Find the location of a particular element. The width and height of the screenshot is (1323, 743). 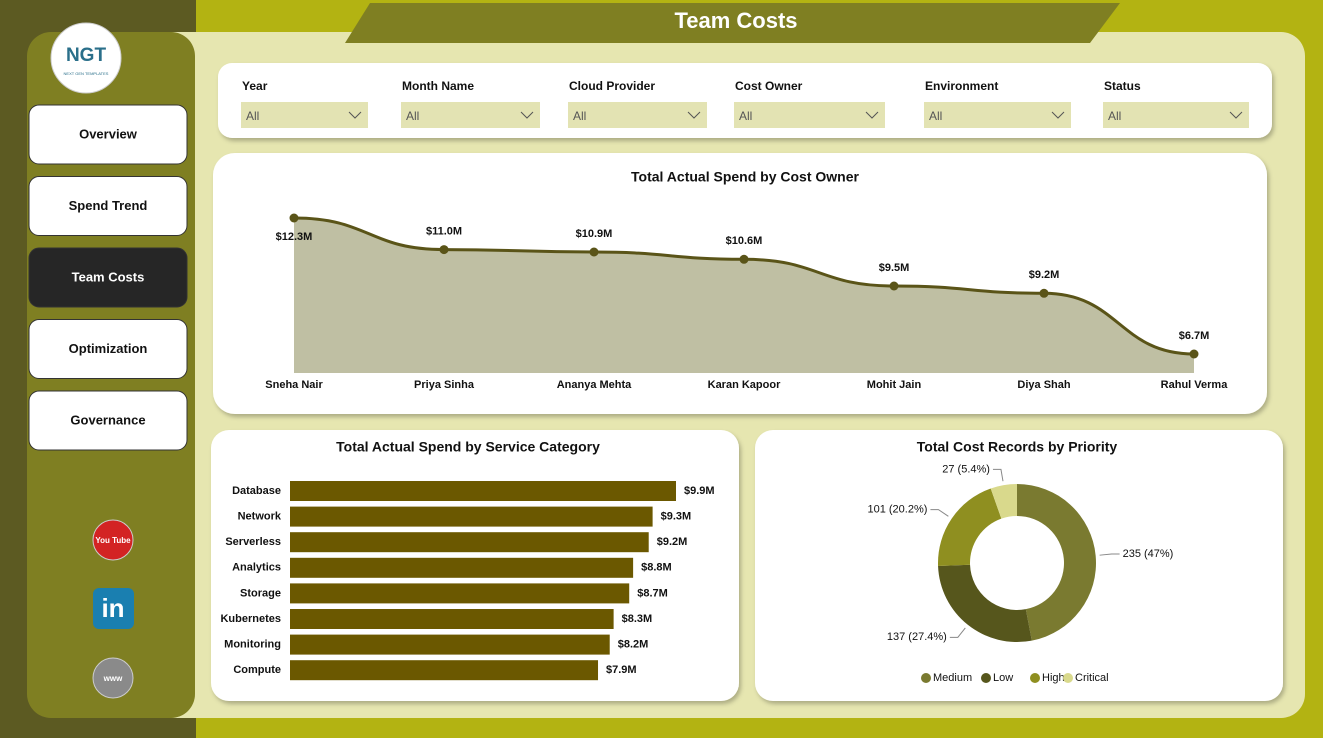

filter-label: Month Name is located at coordinates (438, 86).